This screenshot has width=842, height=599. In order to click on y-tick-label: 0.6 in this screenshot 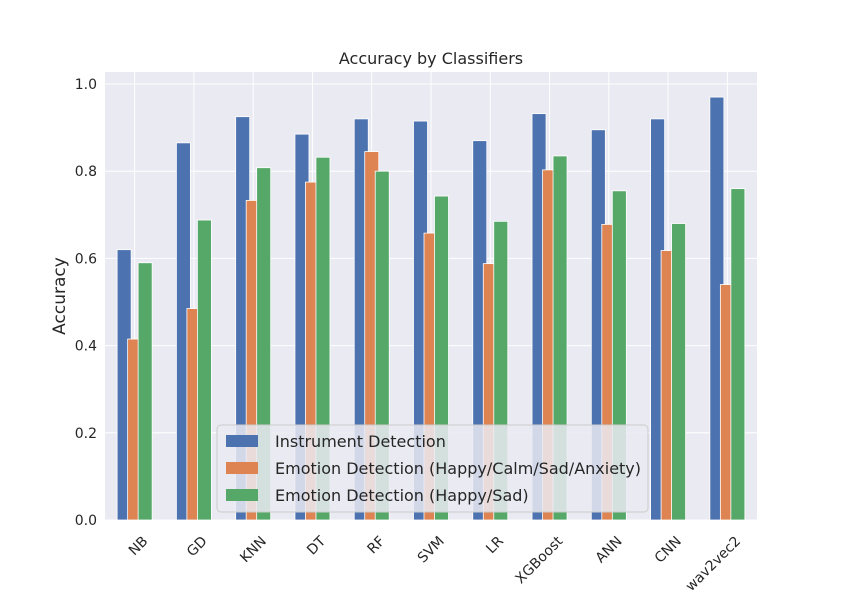, I will do `click(86, 259)`.